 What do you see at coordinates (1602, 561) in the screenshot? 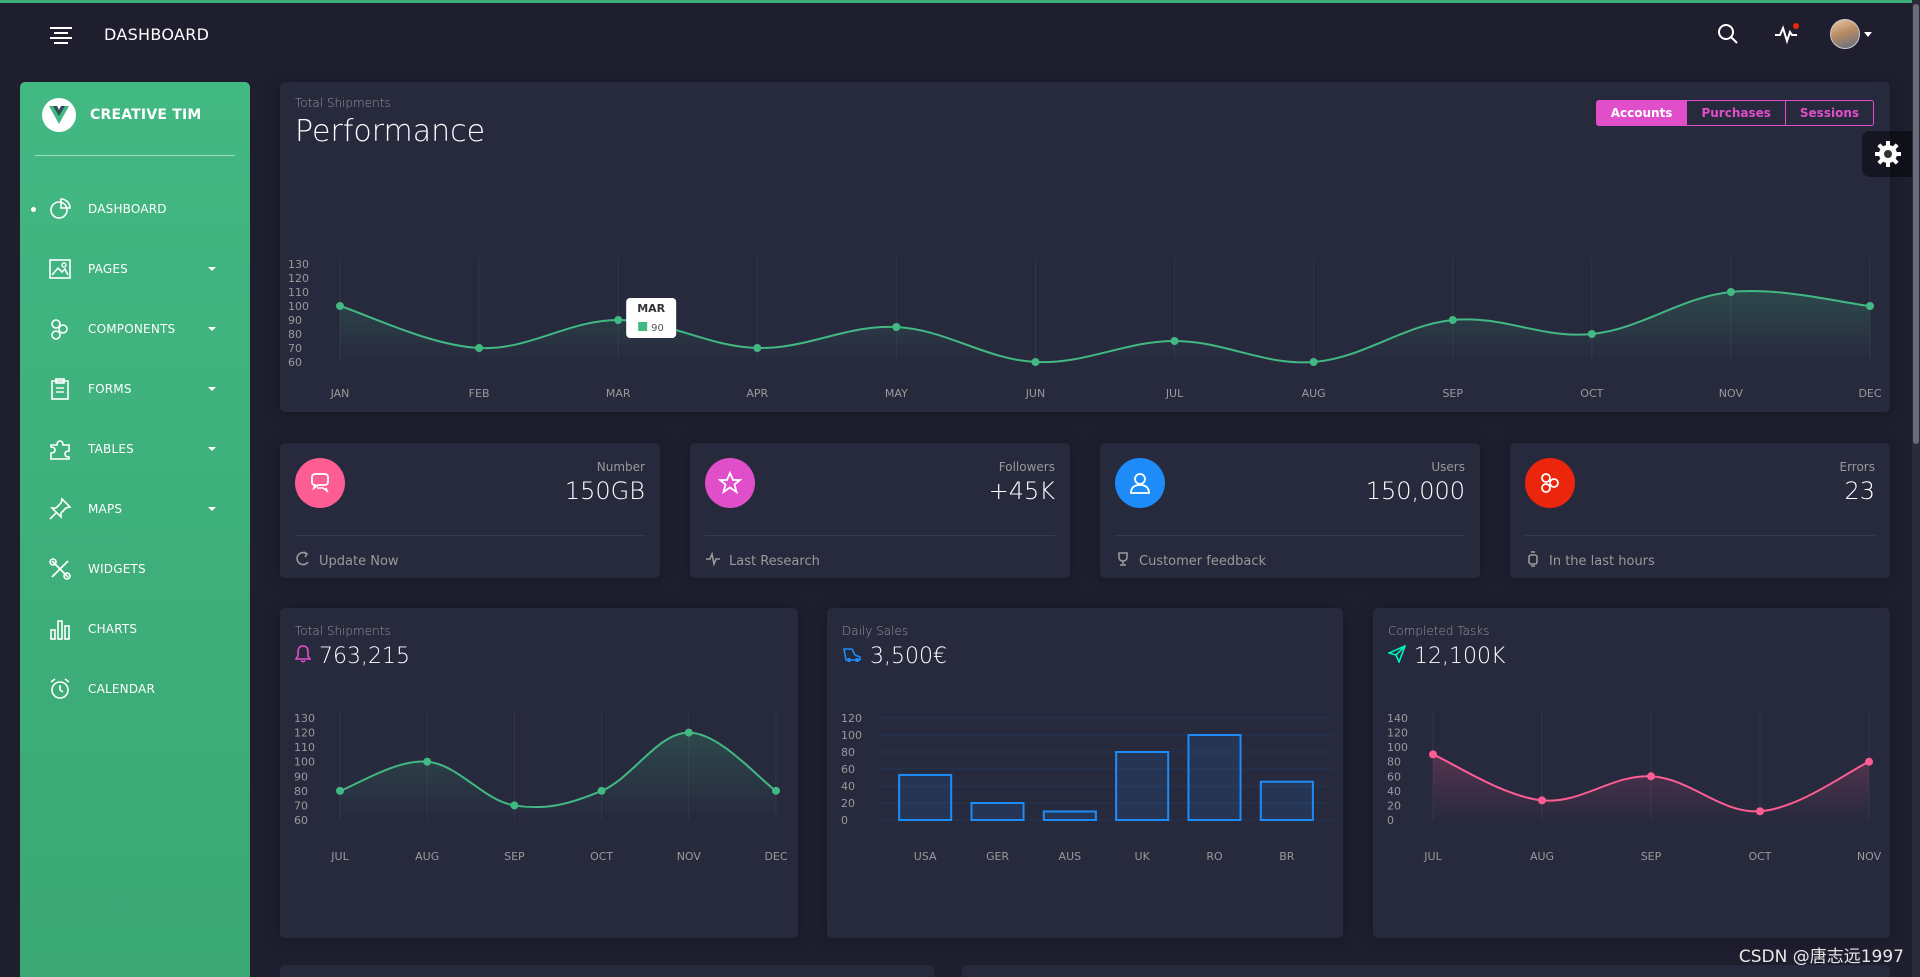
I see `stat-footer-text: In the last hours` at bounding box center [1602, 561].